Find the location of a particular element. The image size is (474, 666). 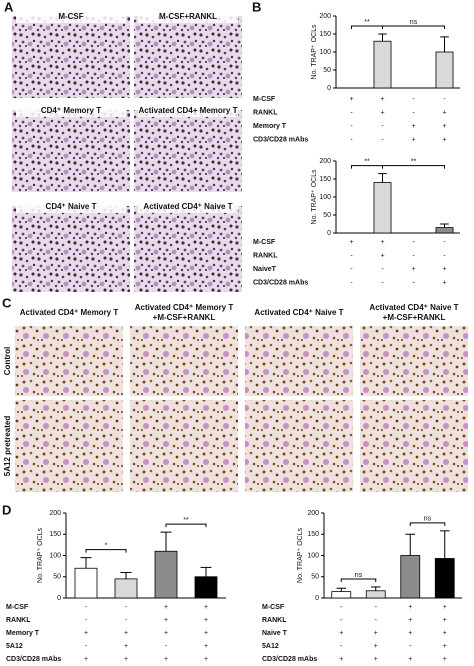

column-caption: +M-CSF+RANKL is located at coordinates (184, 317).